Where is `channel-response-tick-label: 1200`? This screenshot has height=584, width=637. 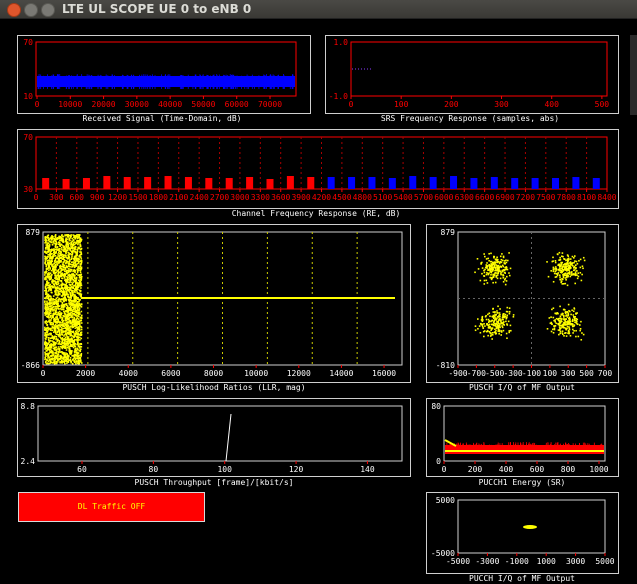
channel-response-tick-label: 1200 is located at coordinates (117, 197).